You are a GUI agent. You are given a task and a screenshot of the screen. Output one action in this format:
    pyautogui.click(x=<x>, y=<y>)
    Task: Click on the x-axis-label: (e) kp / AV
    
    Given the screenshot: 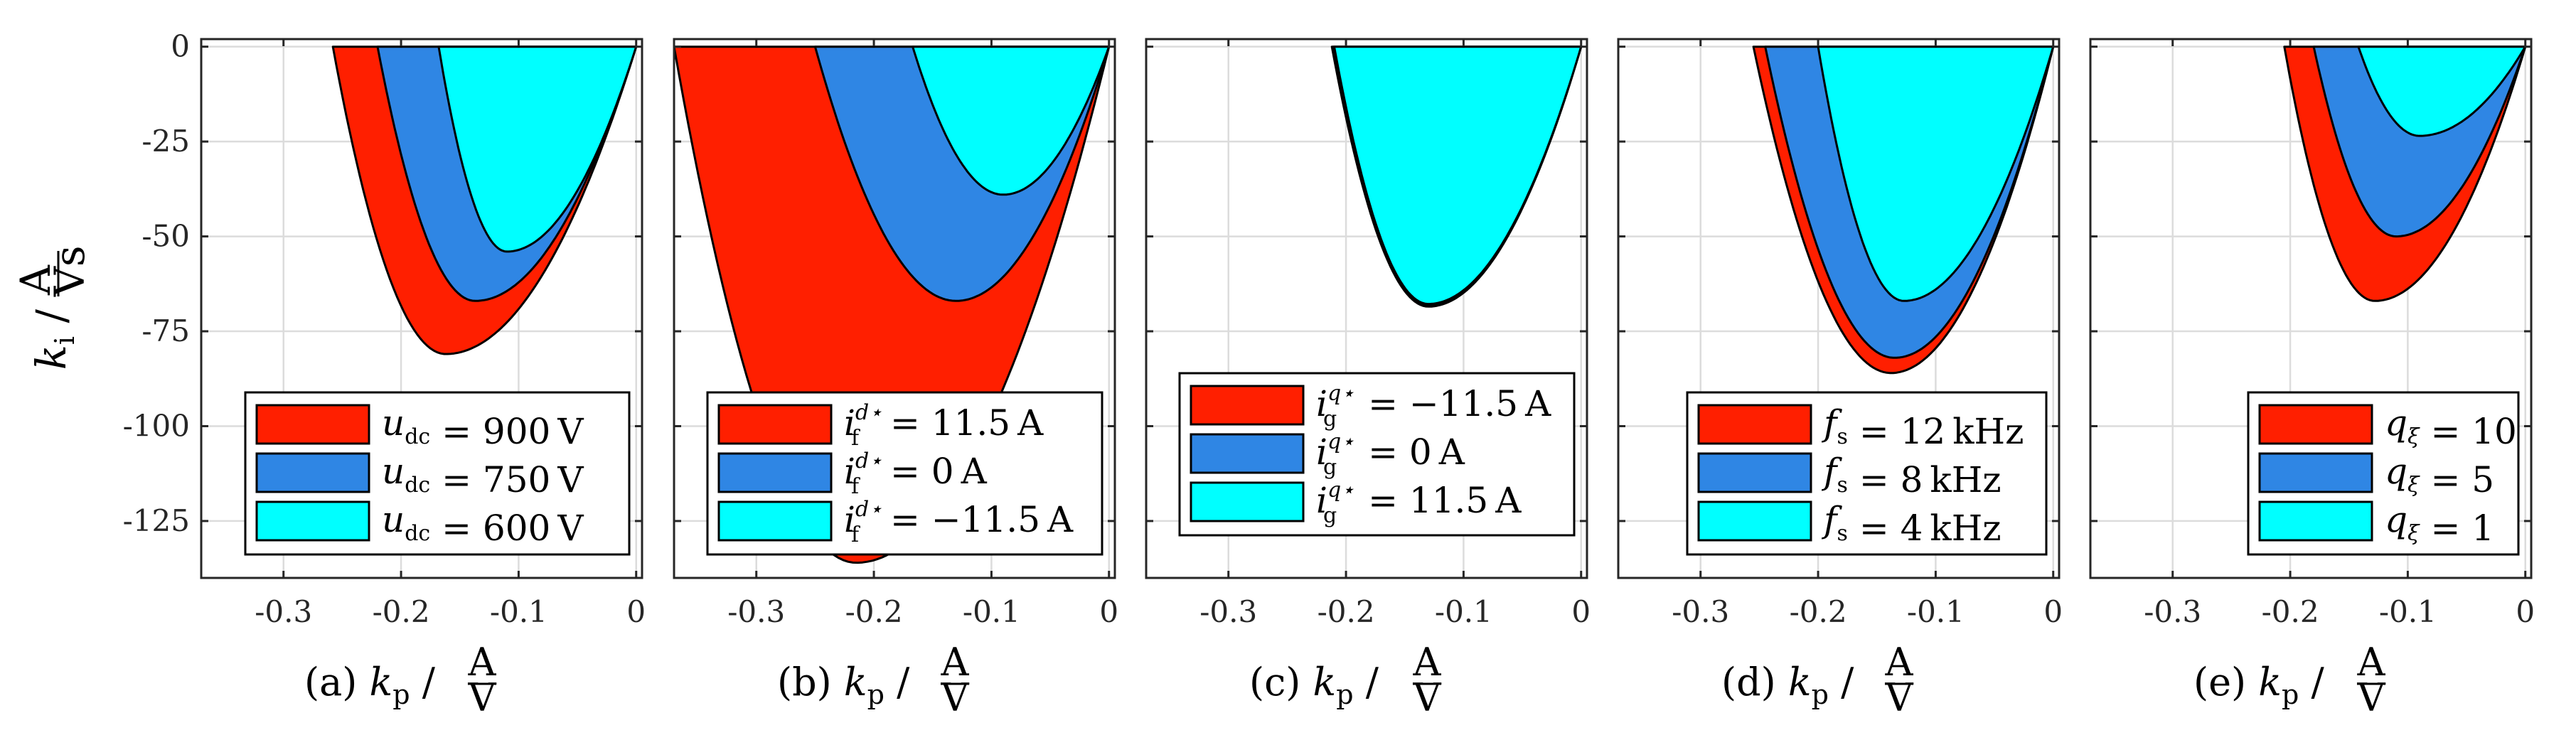 What is the action you would take?
    pyautogui.click(x=2289, y=680)
    